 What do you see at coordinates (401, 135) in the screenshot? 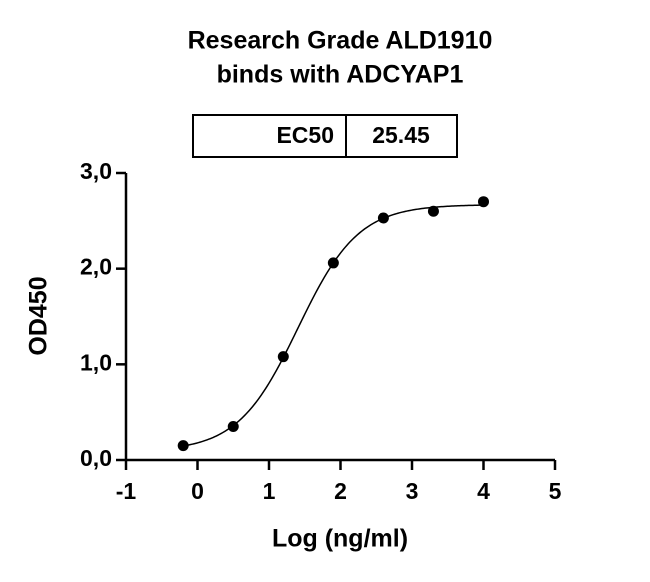
I see `ec50-value: 25.45` at bounding box center [401, 135].